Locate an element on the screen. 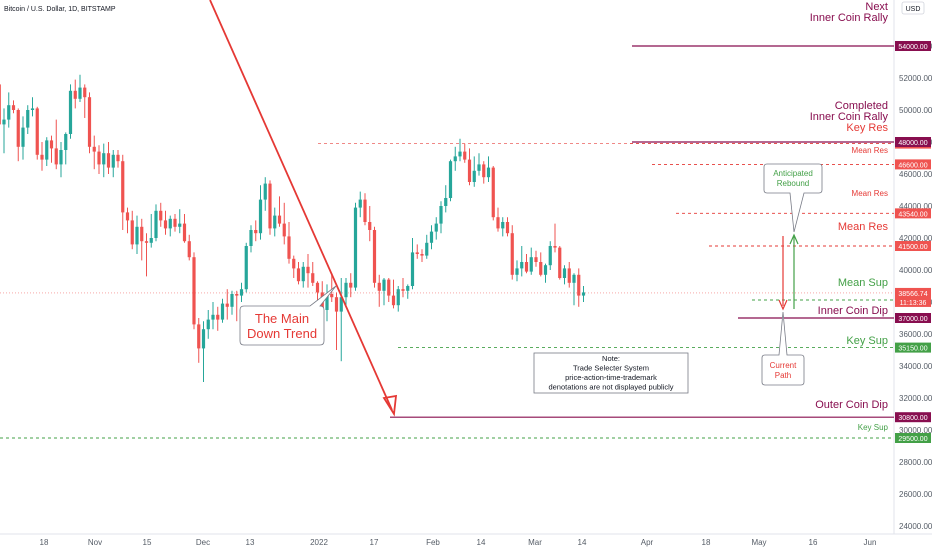 The width and height of the screenshot is (932, 550). currency-button is located at coordinates (913, 8).